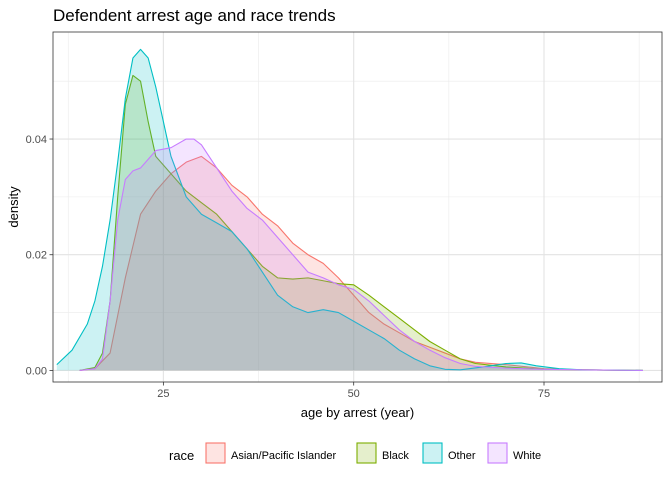  What do you see at coordinates (194, 15) in the screenshot?
I see `chart-title: Defendent arrest age and race trends` at bounding box center [194, 15].